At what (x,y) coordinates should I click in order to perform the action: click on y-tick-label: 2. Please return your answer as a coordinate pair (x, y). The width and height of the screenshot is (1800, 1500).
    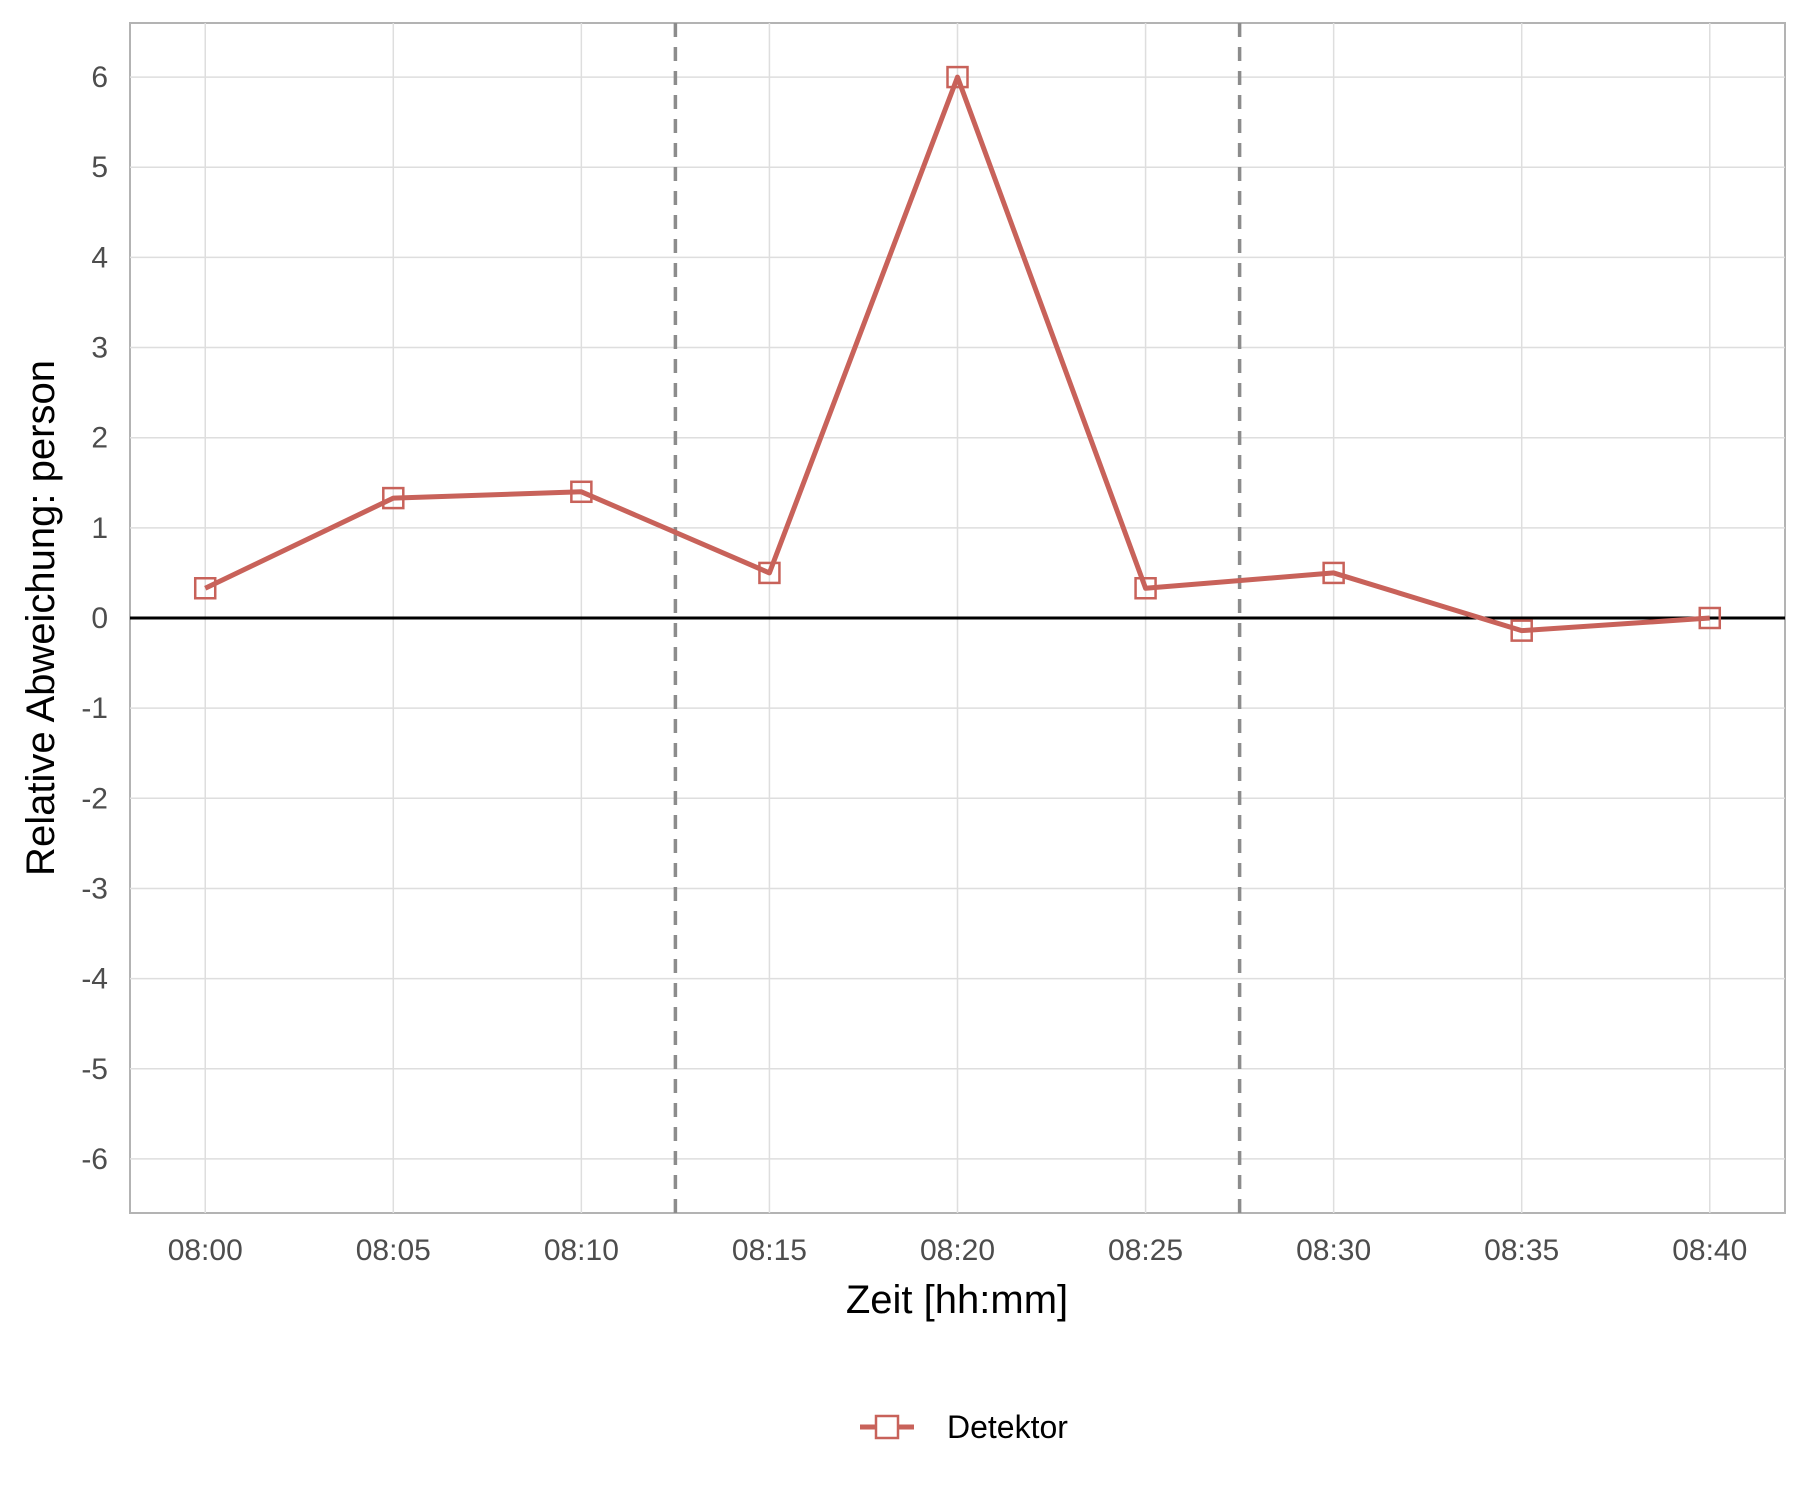
    Looking at the image, I should click on (99, 438).